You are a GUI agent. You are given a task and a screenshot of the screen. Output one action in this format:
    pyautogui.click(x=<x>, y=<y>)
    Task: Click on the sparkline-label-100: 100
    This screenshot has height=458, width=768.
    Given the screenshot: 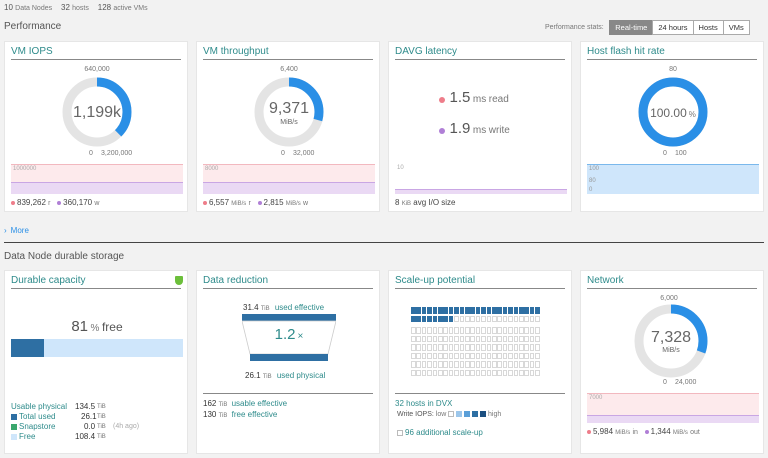 What is the action you would take?
    pyautogui.click(x=594, y=169)
    